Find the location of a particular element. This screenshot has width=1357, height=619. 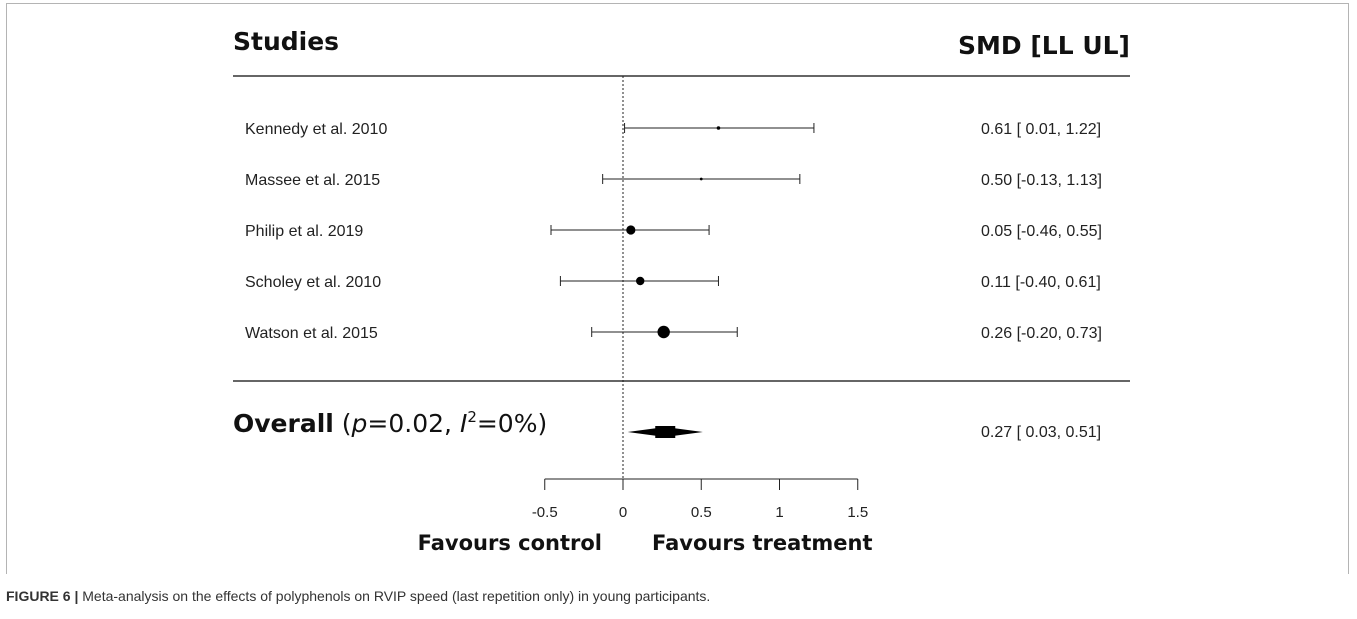

favours-treatment-label: Favours treatment is located at coordinates (762, 543).